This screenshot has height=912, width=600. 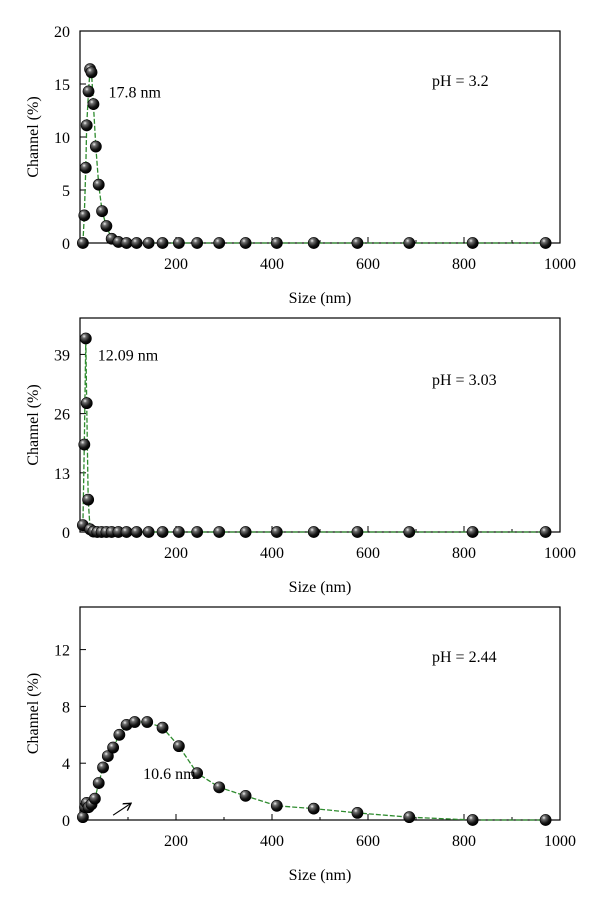 What do you see at coordinates (66, 707) in the screenshot?
I see `y-tick-label: 8` at bounding box center [66, 707].